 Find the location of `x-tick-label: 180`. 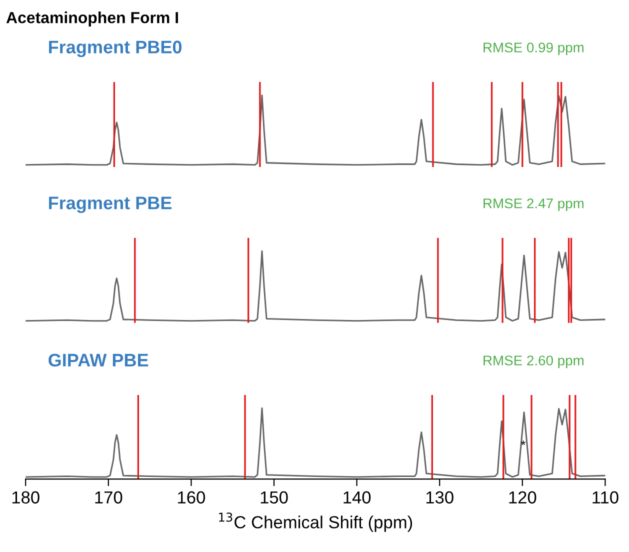

x-tick-label: 180 is located at coordinates (26, 497).